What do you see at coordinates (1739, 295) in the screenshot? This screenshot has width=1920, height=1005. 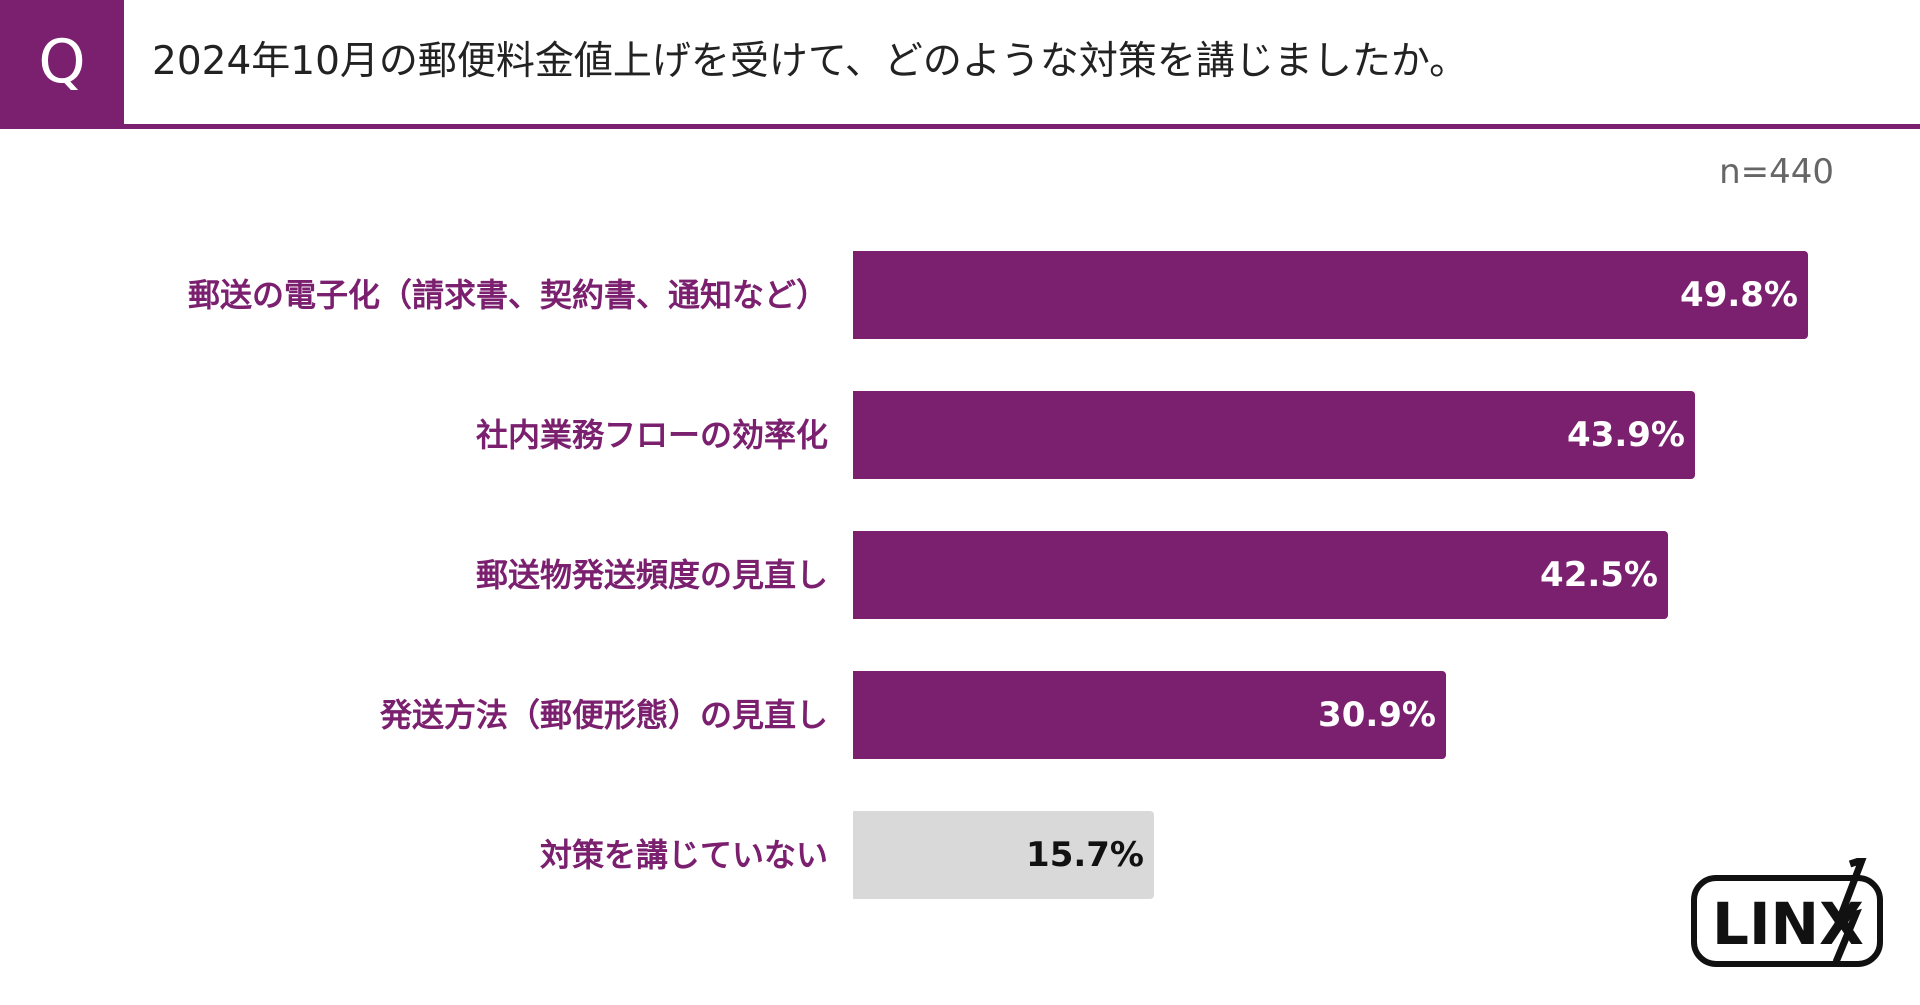 I see `bar-value-label: 49.8%` at bounding box center [1739, 295].